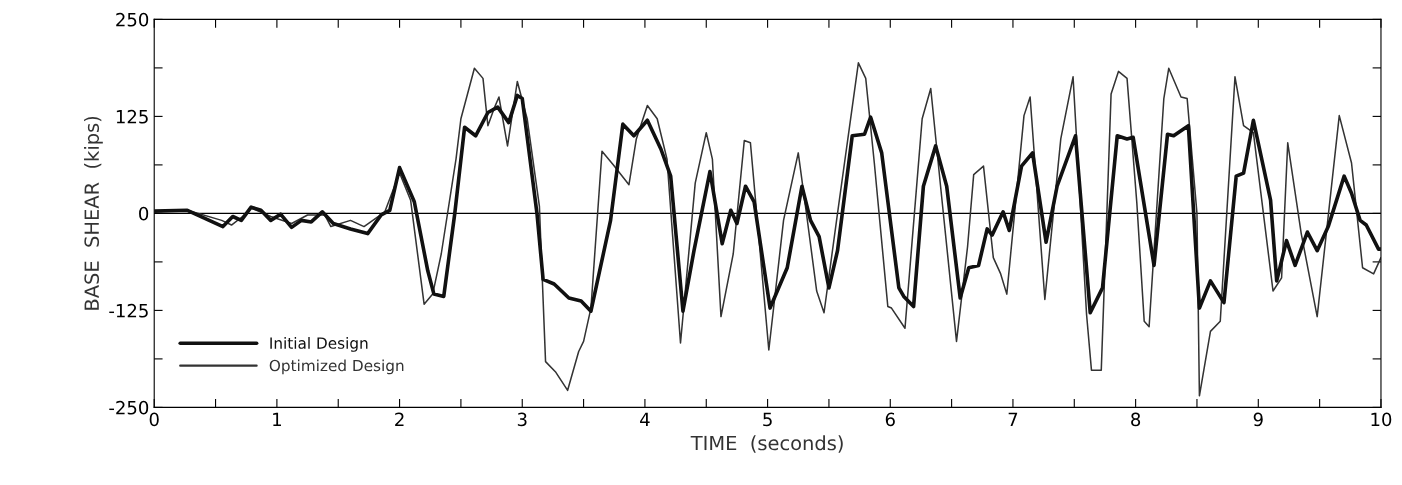 This screenshot has height=485, width=1402. Describe the element at coordinates (93, 213) in the screenshot. I see `y-axis-title: BASE SHEAR (kips)` at that location.